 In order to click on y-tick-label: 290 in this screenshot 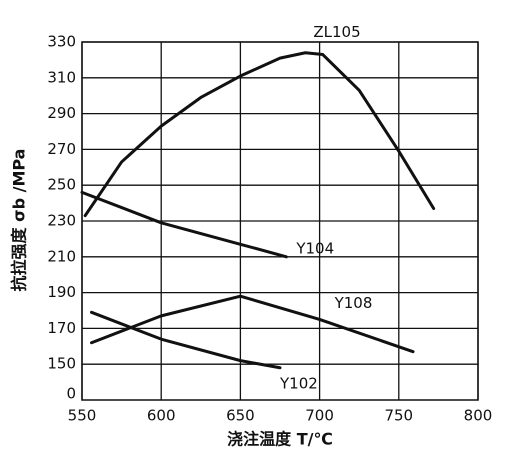, I will do `click(61, 113)`.